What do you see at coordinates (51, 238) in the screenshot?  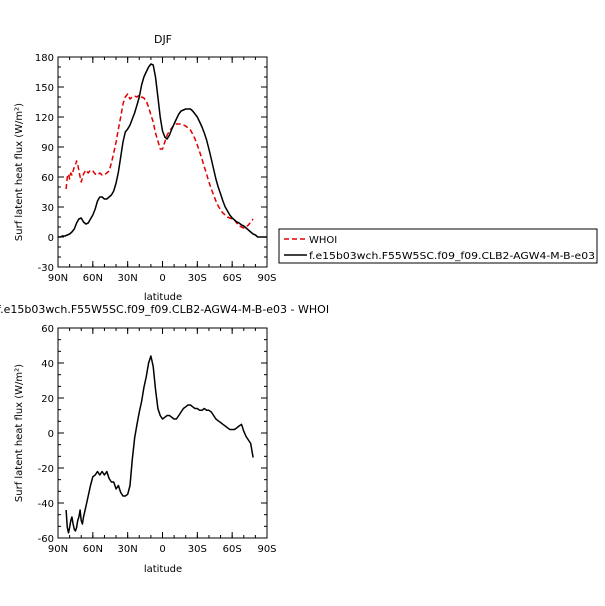 I see `top-panel-y-tick-label: 0` at bounding box center [51, 238].